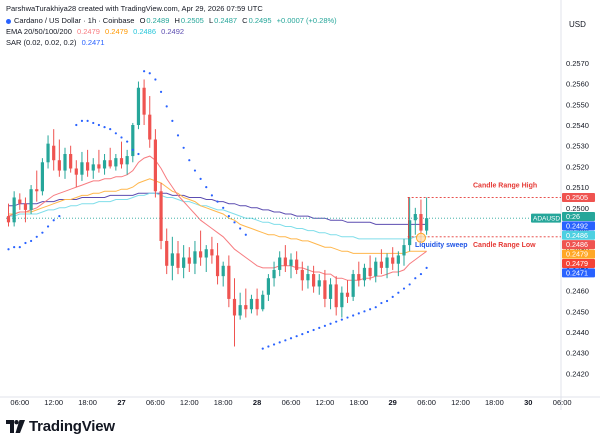 This screenshot has width=600, height=442. What do you see at coordinates (72, 426) in the screenshot?
I see `tradingview-wordmark: TradingView` at bounding box center [72, 426].